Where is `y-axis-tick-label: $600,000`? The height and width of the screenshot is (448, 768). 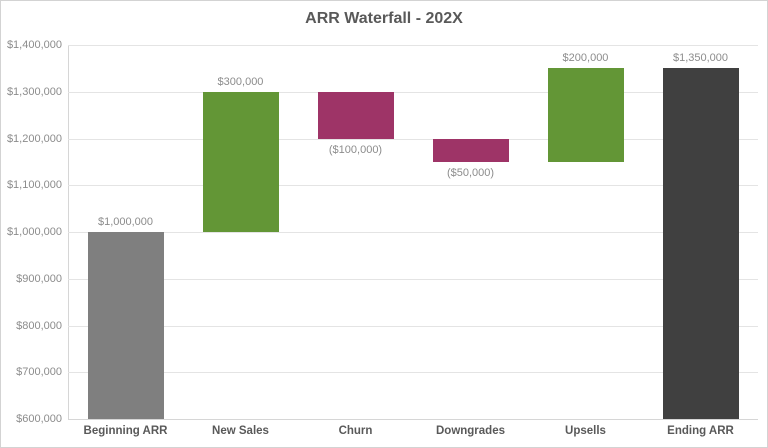
y-axis-tick-label: $600,000 is located at coordinates (39, 419).